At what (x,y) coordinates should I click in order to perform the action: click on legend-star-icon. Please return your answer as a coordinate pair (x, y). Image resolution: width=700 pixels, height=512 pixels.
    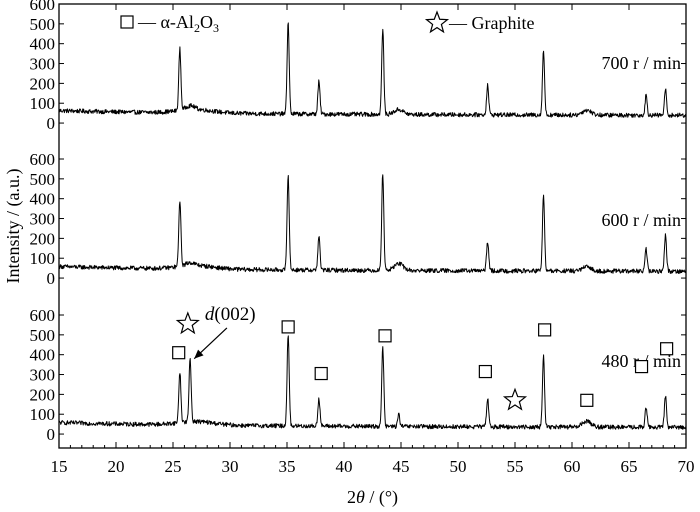
    Looking at the image, I should click on (437, 22).